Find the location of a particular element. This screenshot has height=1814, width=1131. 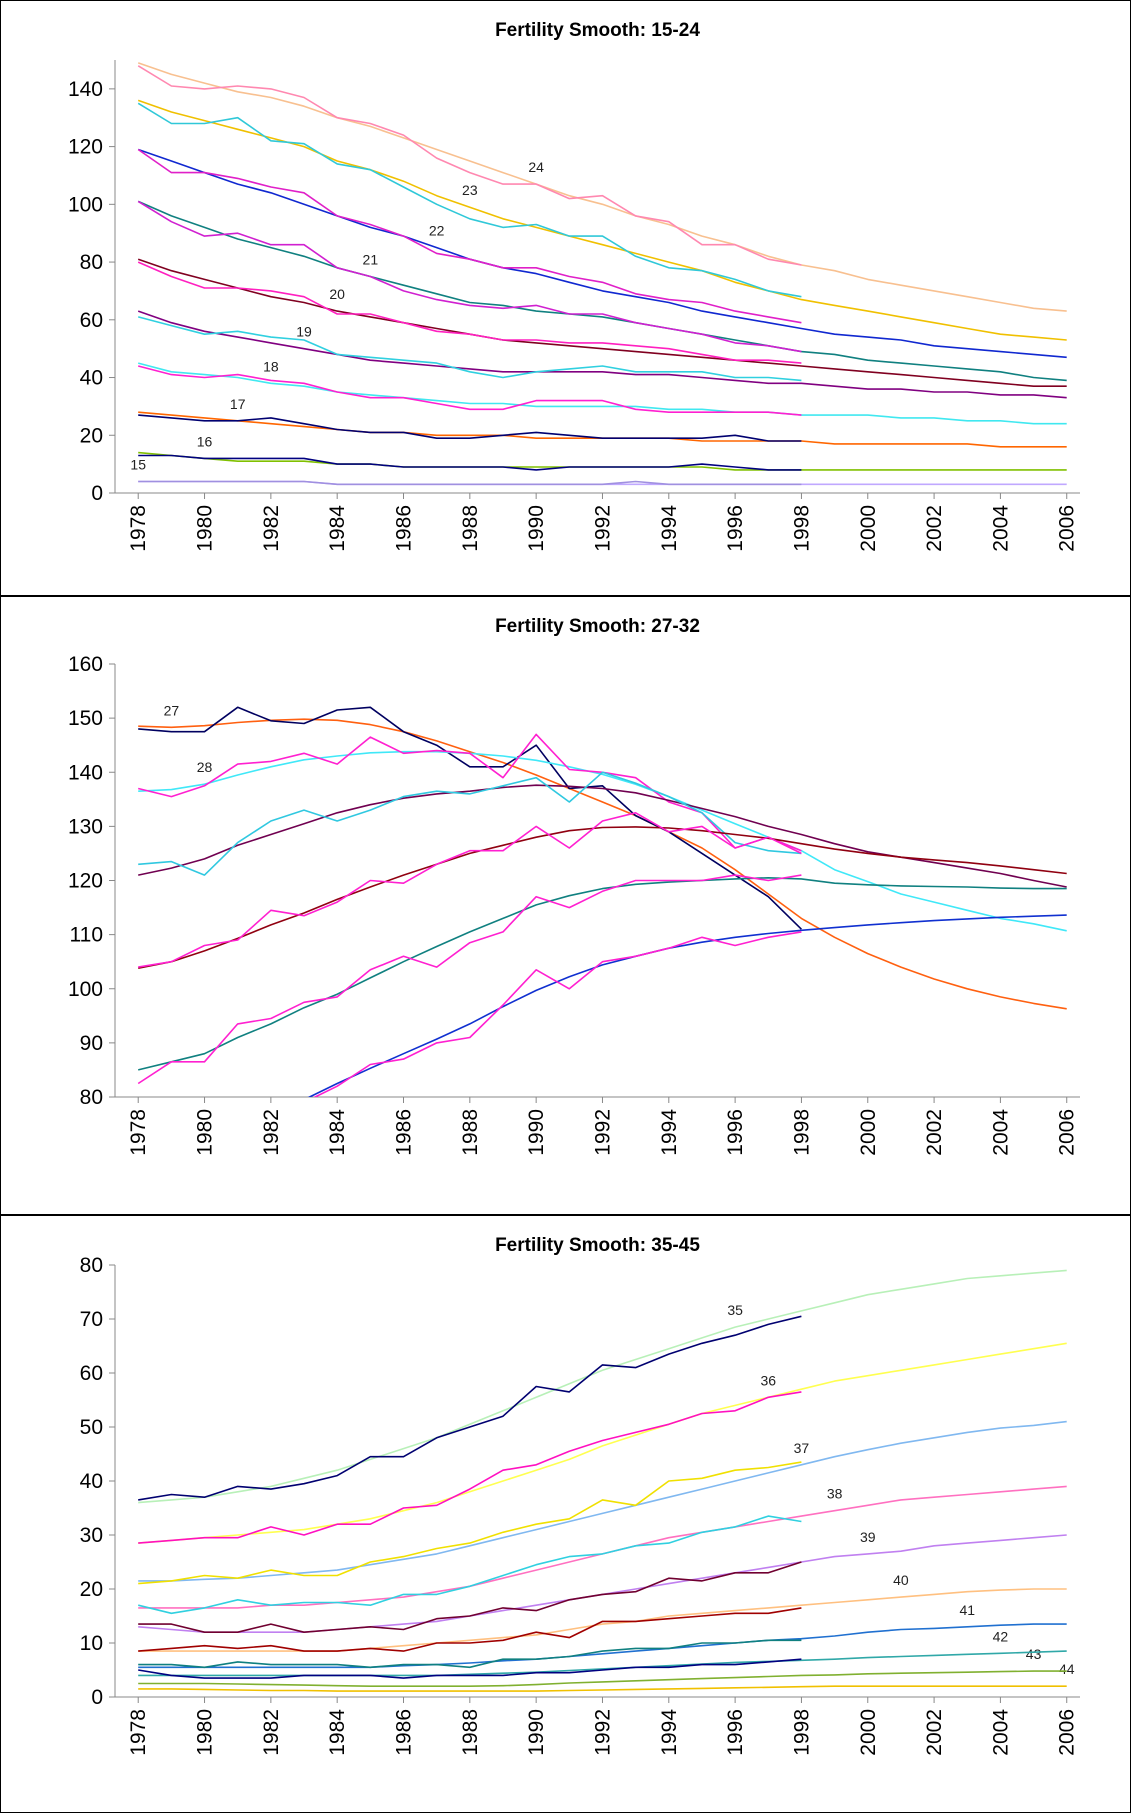

y-tick-label: 130 is located at coordinates (85, 826).